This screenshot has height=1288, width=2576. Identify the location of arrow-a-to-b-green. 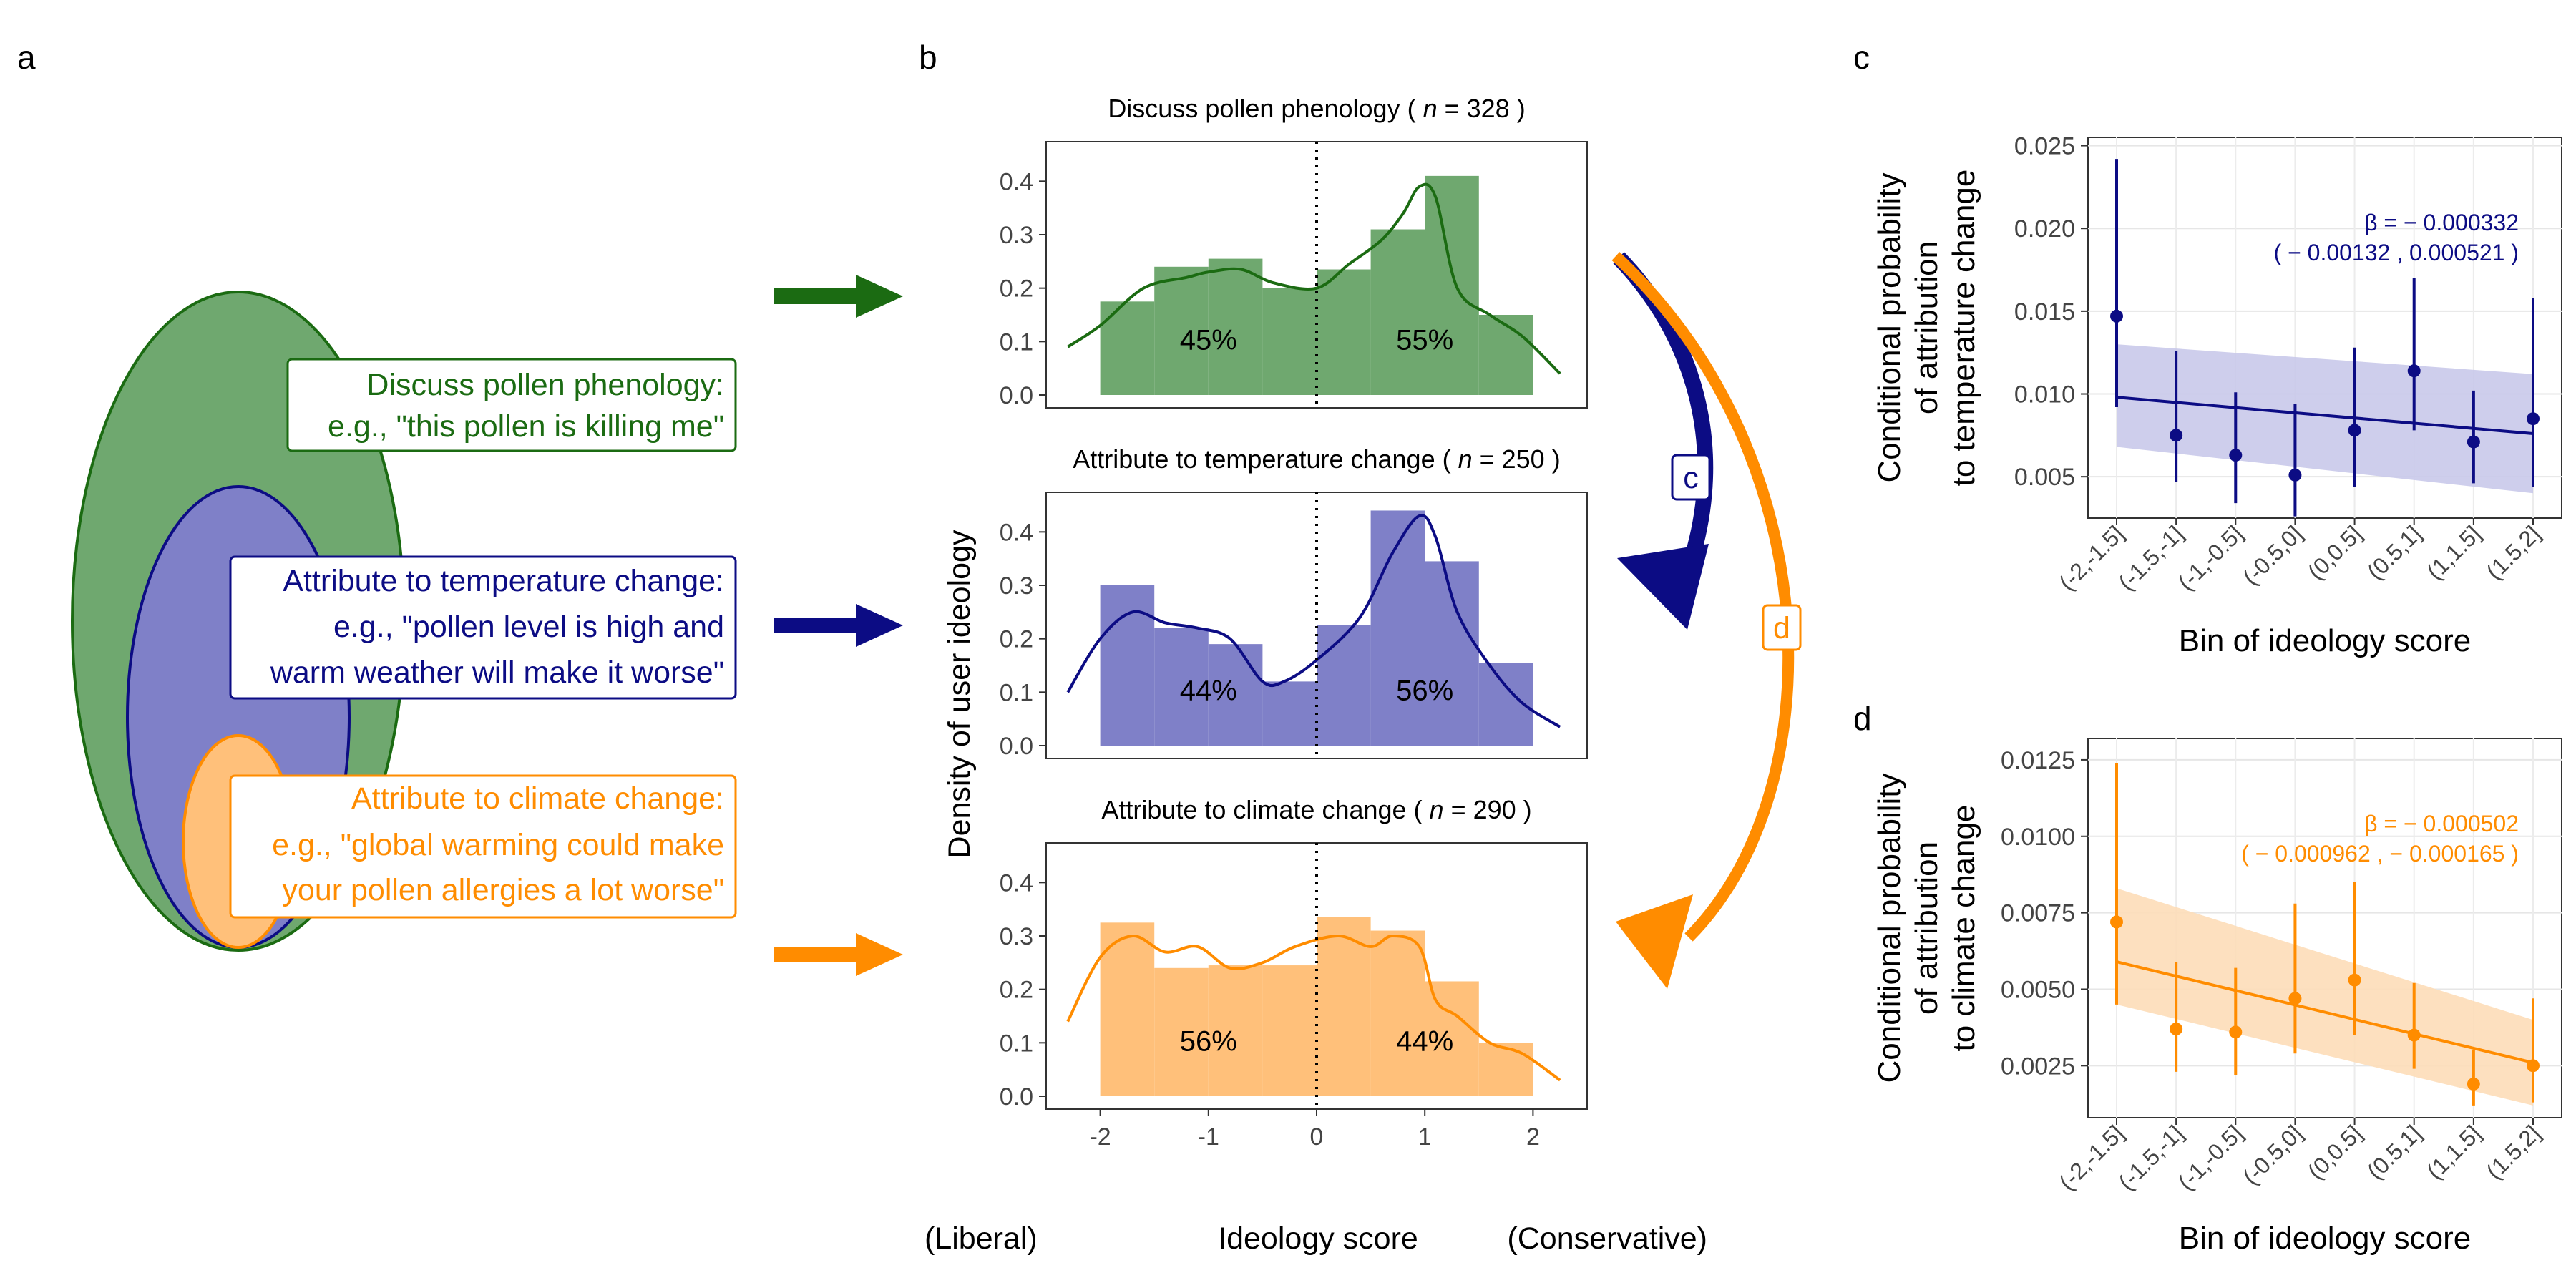
(838, 296).